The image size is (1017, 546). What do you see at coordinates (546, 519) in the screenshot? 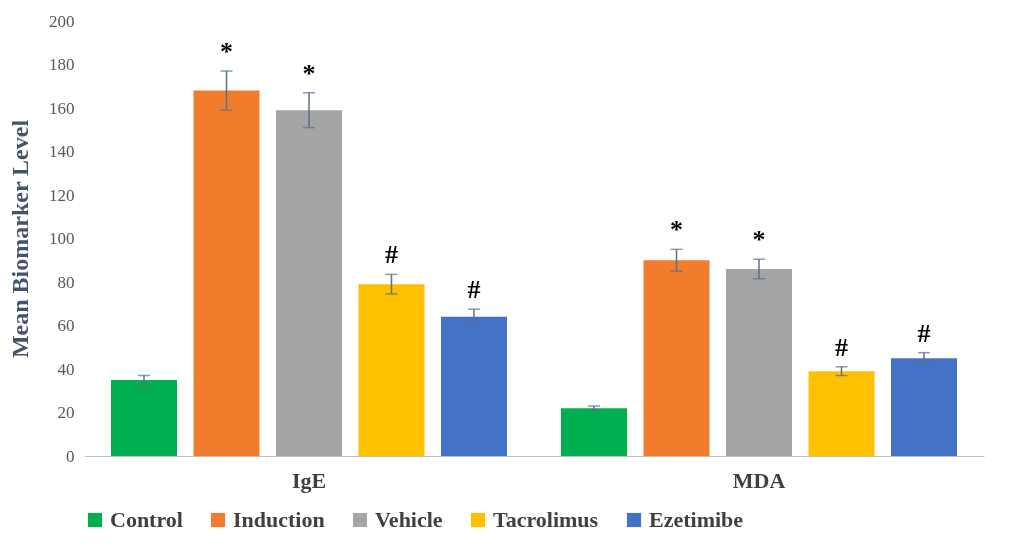
I see `legend-label: Tacrolimus` at bounding box center [546, 519].